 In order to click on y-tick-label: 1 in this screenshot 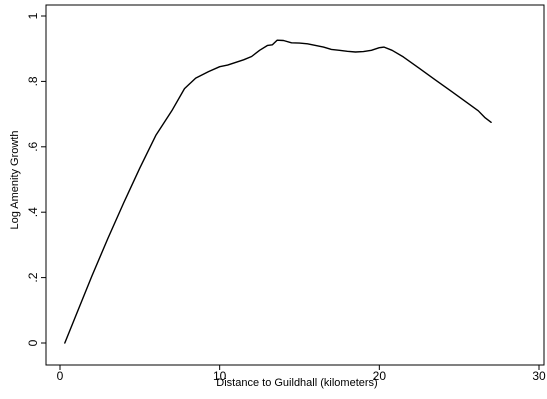, I will do `click(33, 15)`.